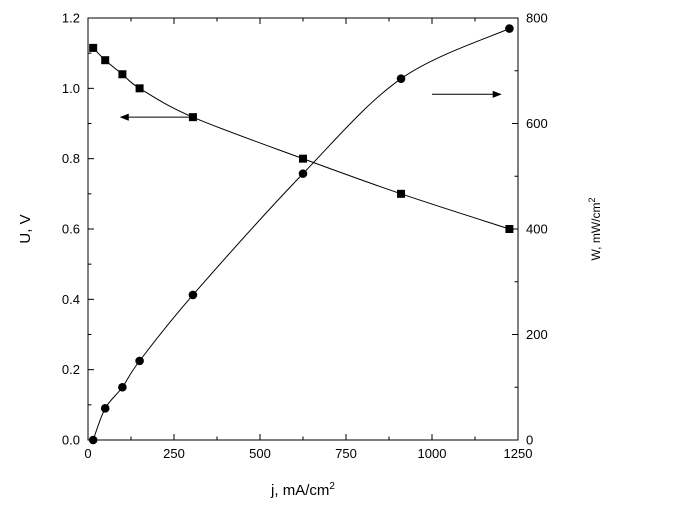 This screenshot has width=678, height=512. I want to click on y-axis-left-title: U, V, so click(25, 228).